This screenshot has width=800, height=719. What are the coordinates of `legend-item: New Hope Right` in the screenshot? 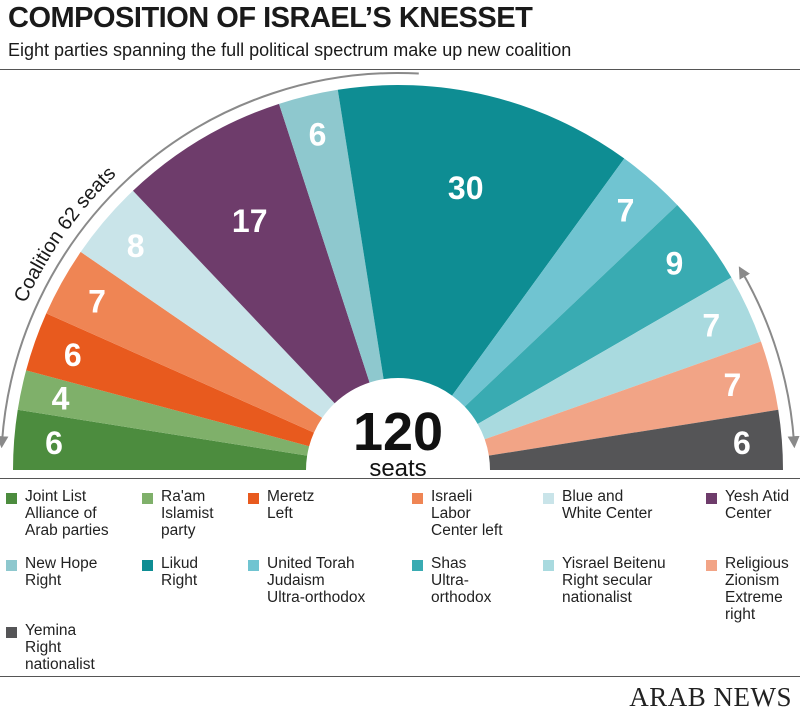 It's located at (51, 572).